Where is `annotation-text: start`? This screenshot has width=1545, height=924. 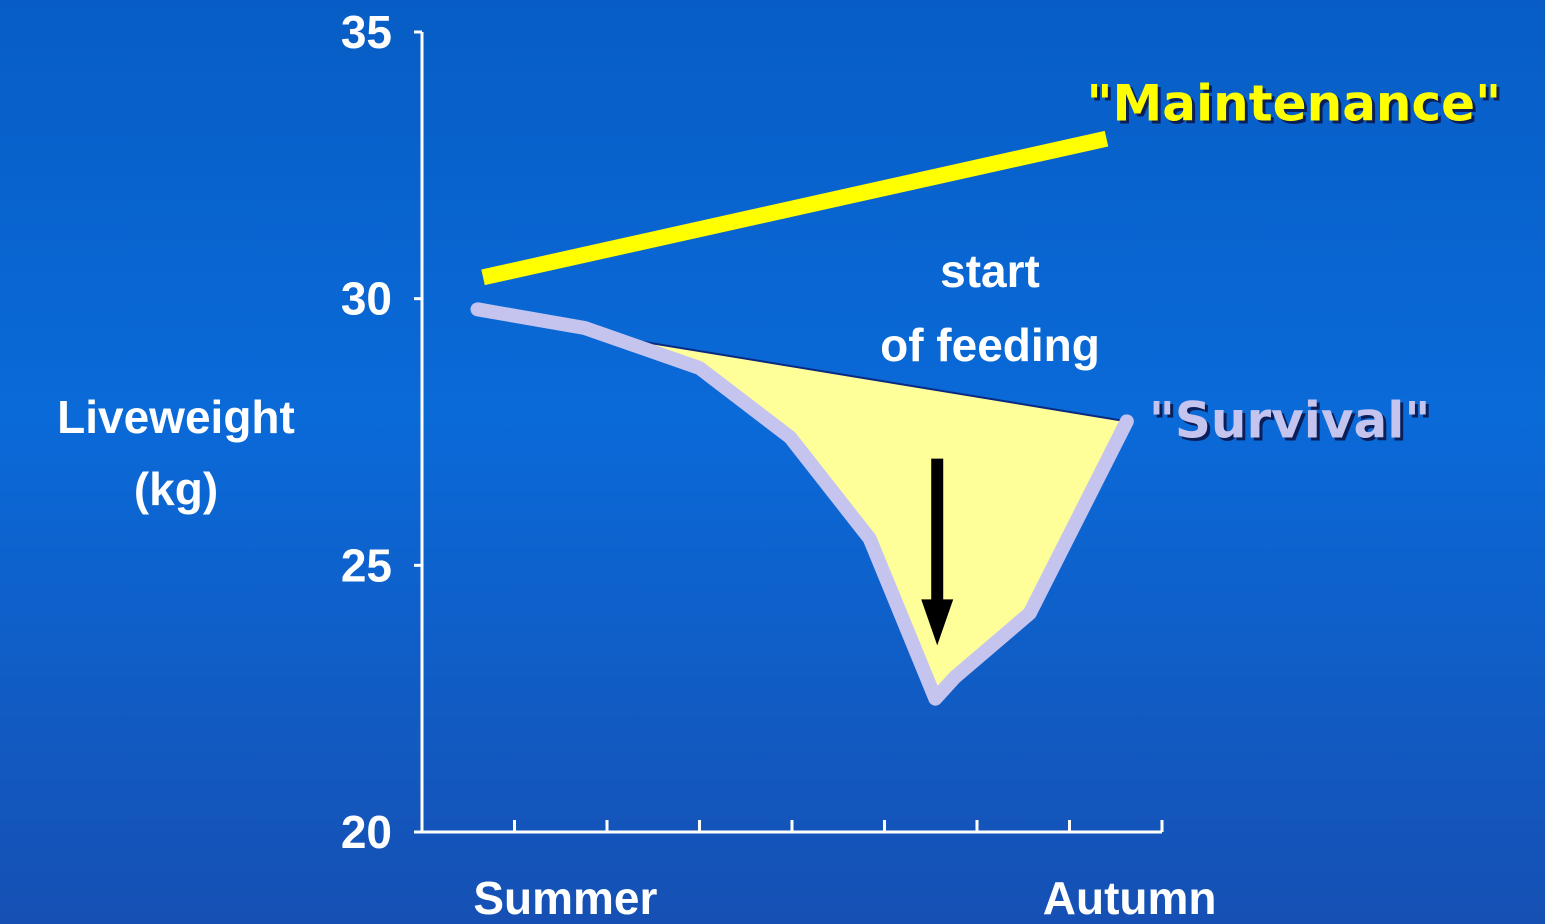
annotation-text: start is located at coordinates (990, 271).